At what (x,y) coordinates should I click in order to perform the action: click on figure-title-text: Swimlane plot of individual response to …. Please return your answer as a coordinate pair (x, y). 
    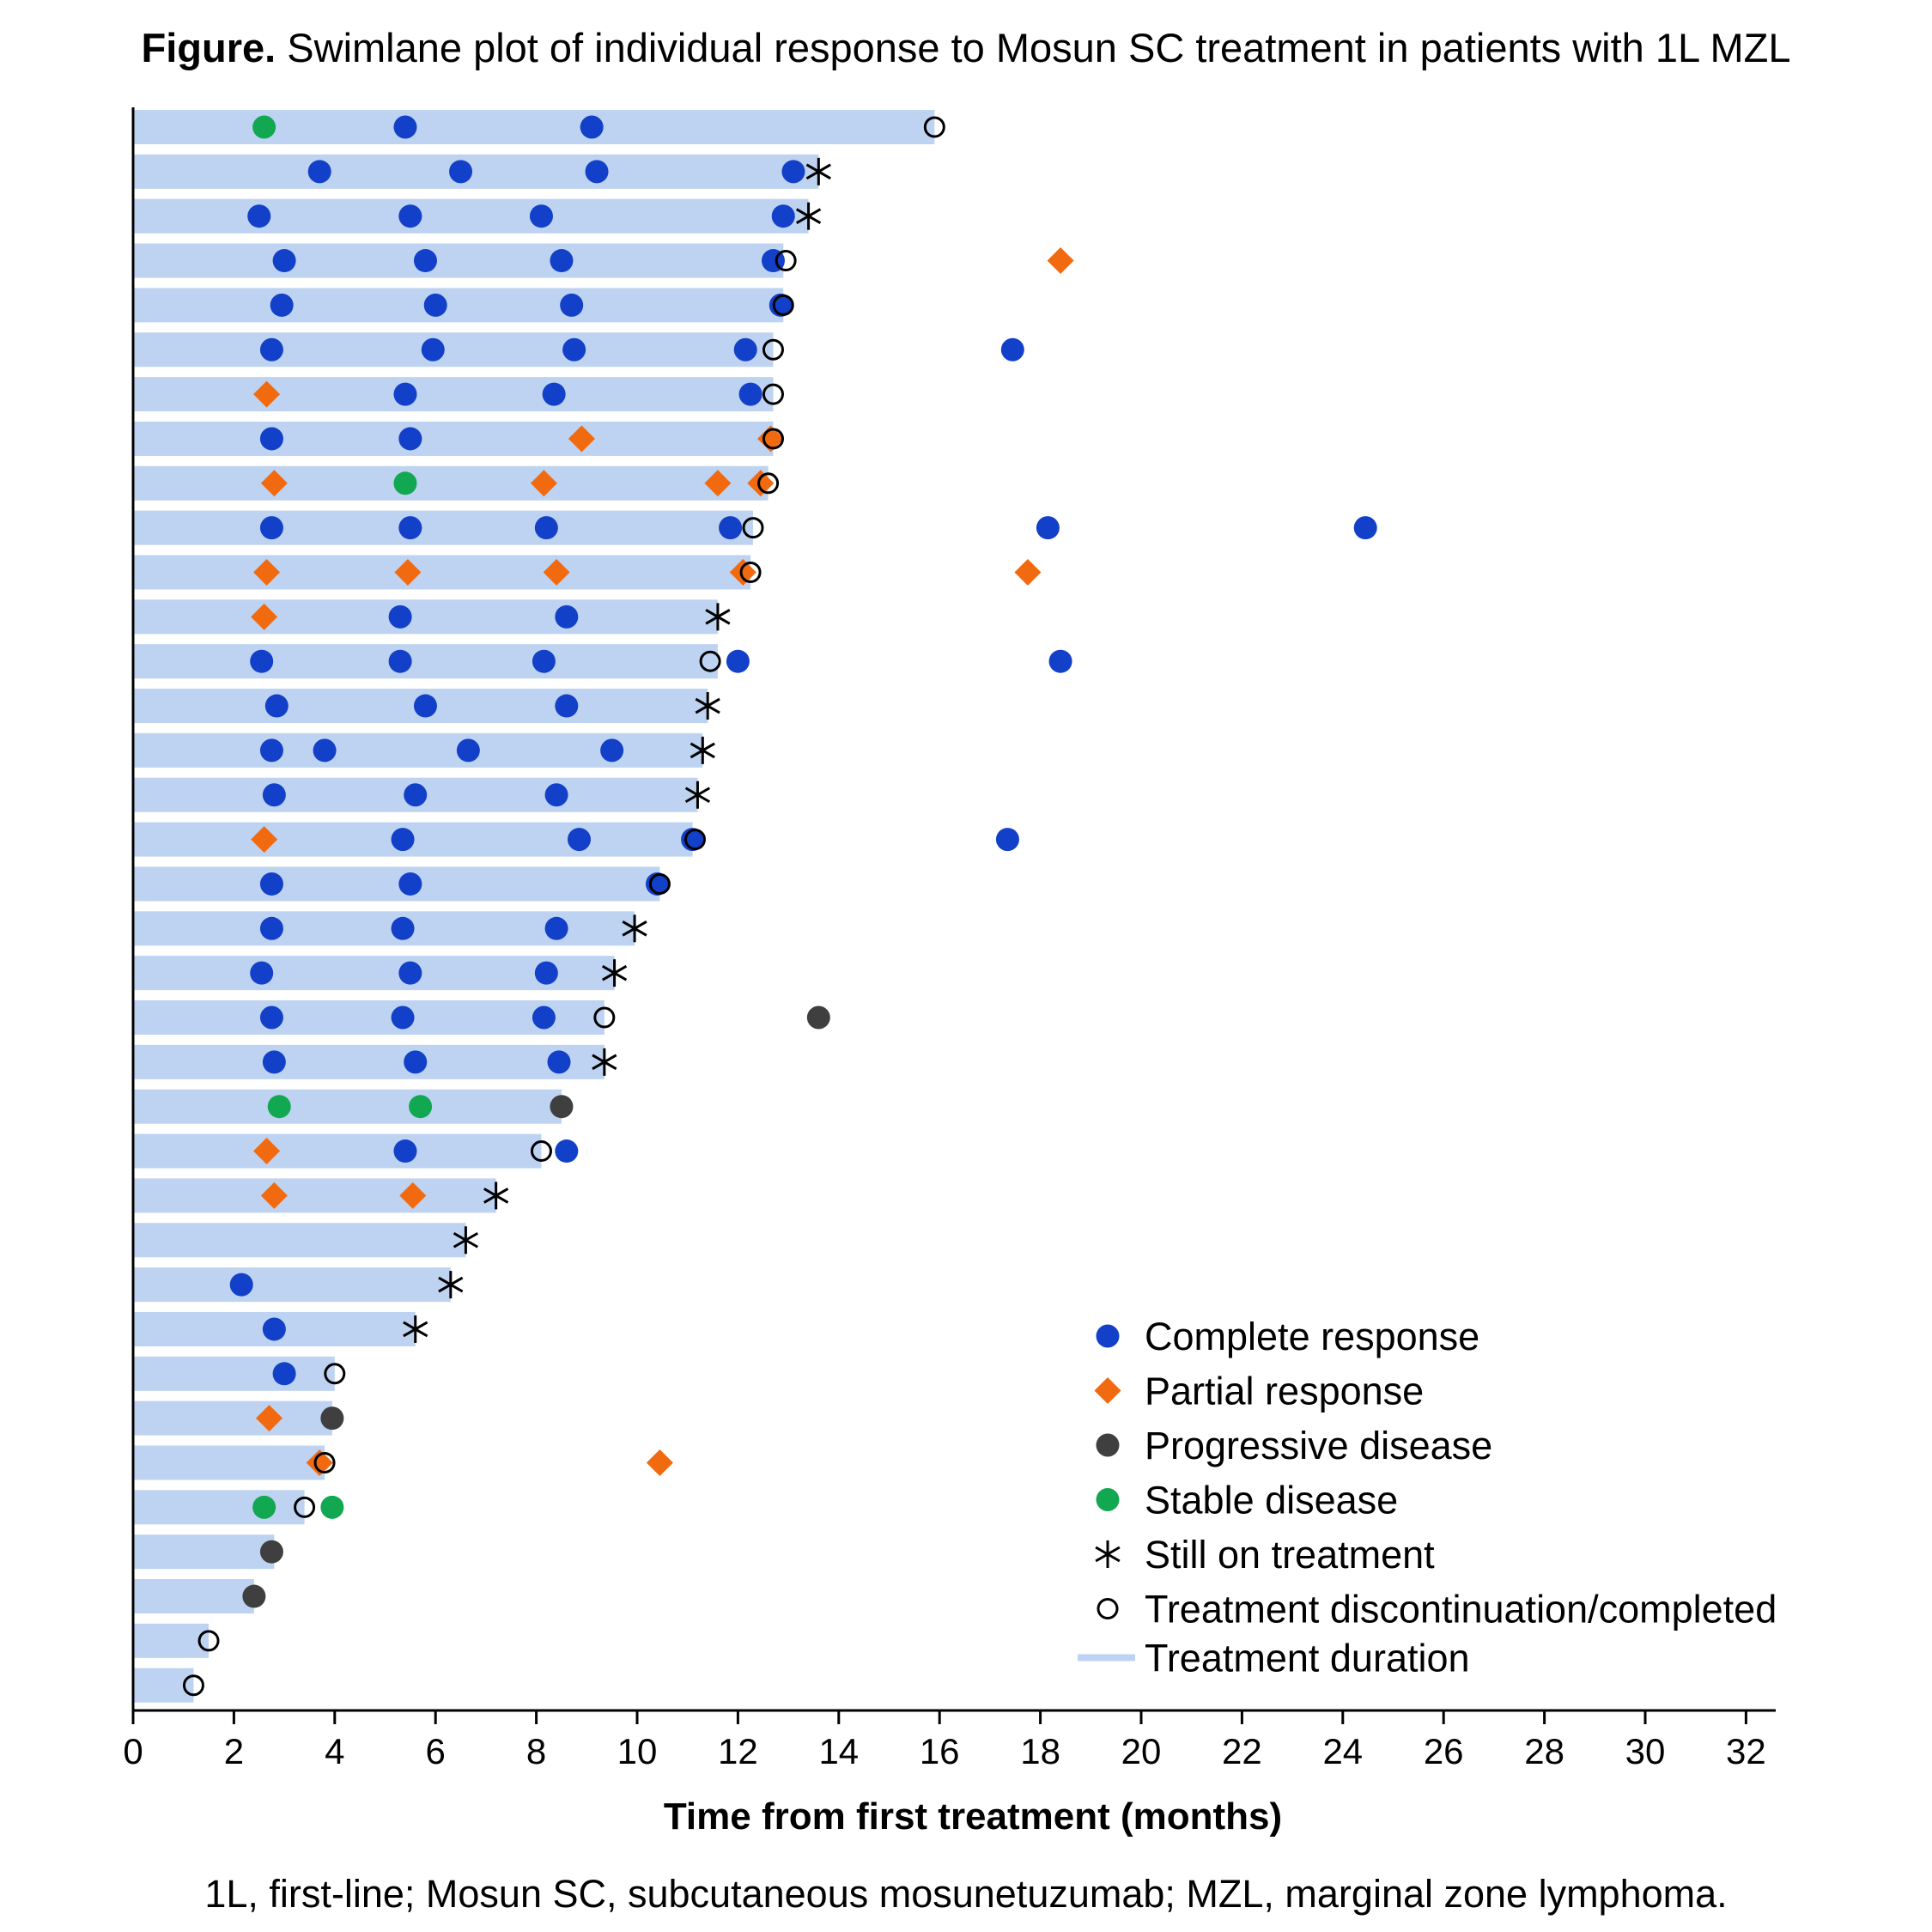
    Looking at the image, I should click on (1039, 48).